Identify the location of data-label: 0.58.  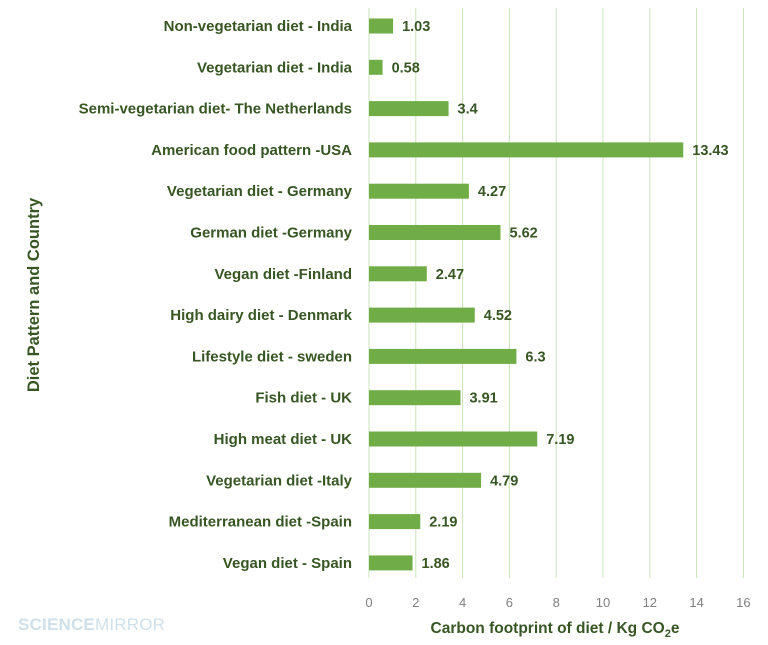
(406, 68).